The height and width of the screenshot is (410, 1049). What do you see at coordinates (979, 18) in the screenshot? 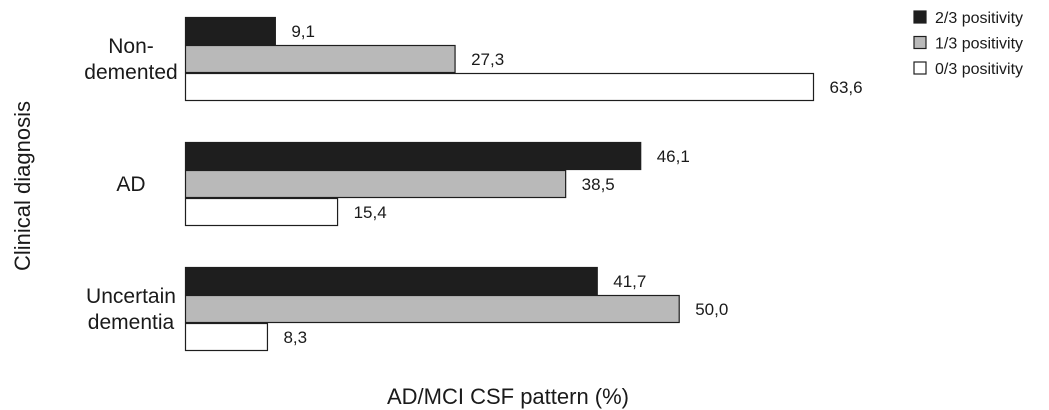
I see `legend-label: 2/3 positivity` at bounding box center [979, 18].